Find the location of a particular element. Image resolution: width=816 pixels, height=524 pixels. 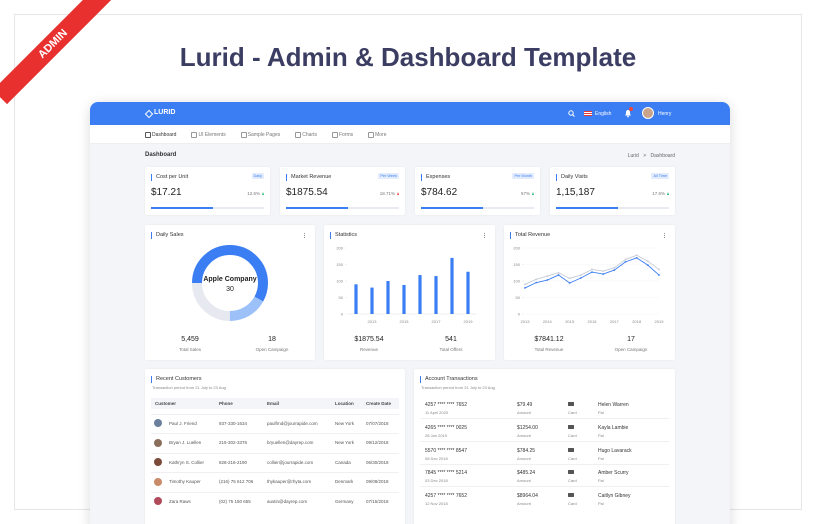

x-tick-label: 2015 is located at coordinates (405, 321).